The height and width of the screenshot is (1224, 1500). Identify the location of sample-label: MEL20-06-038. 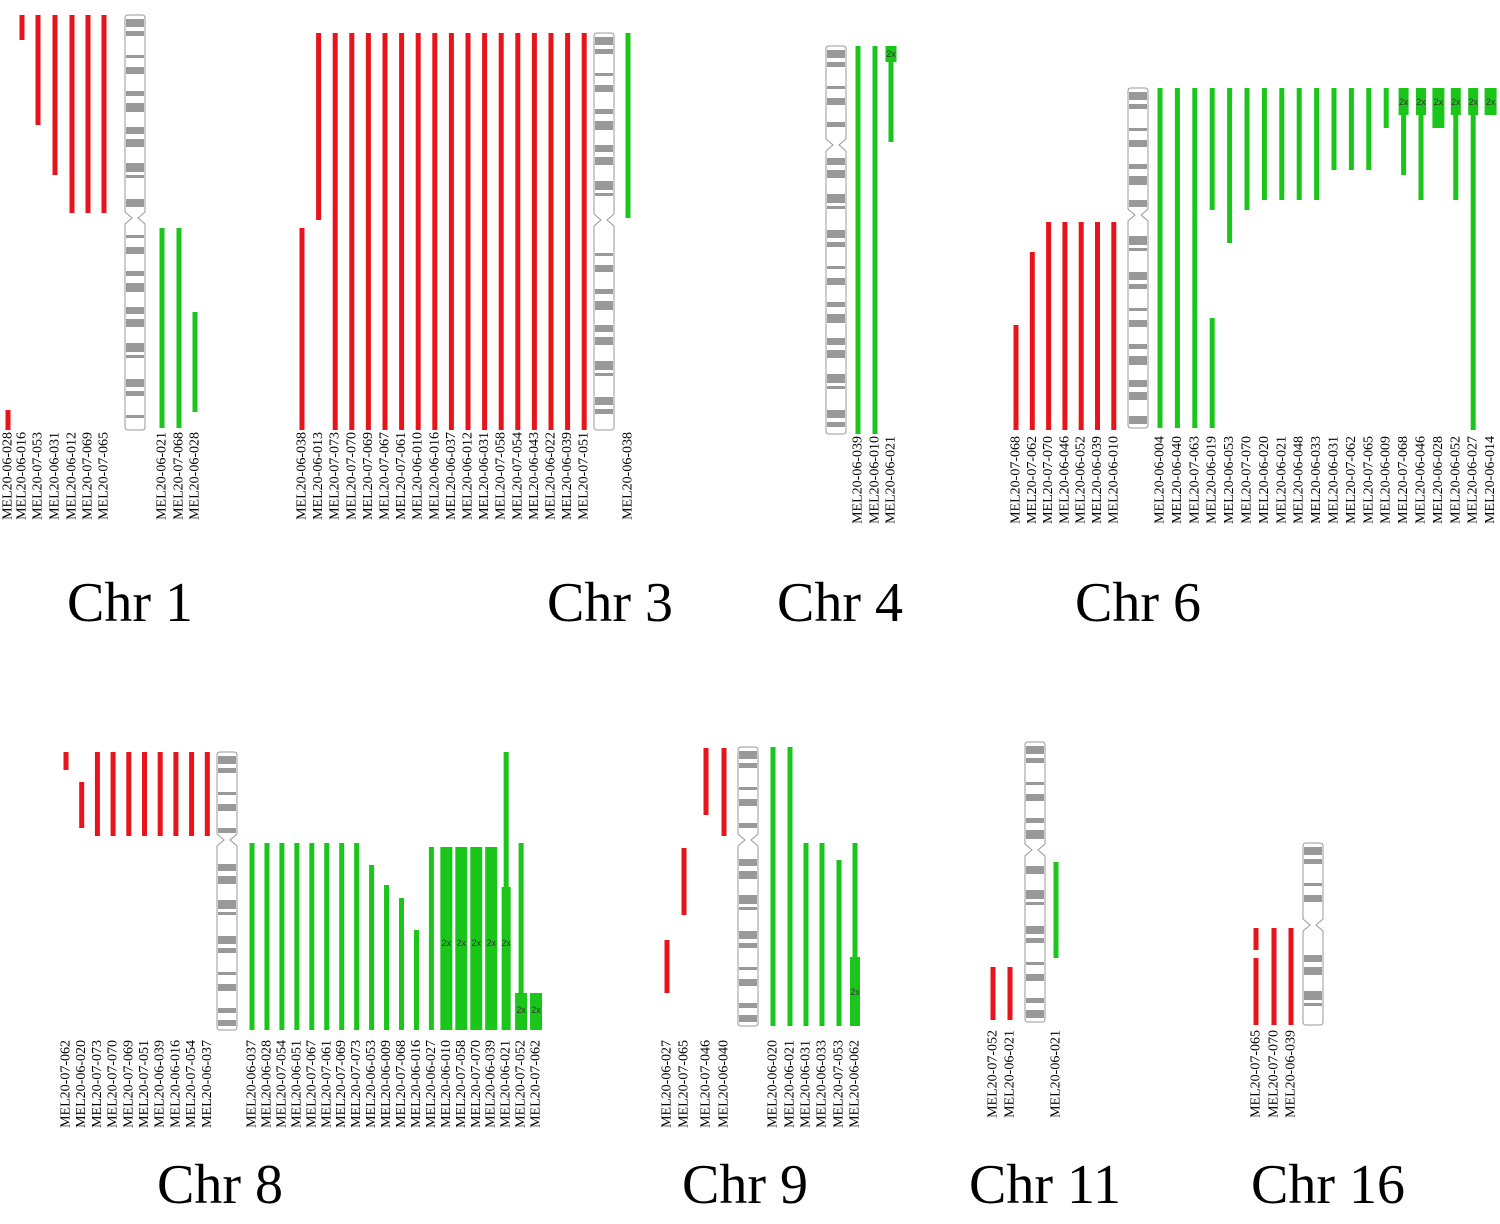
(628, 476).